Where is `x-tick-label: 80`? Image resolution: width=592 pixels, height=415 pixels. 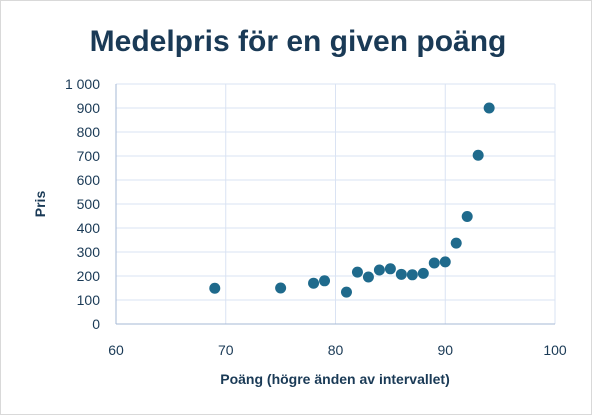
x-tick-label: 80 is located at coordinates (336, 350).